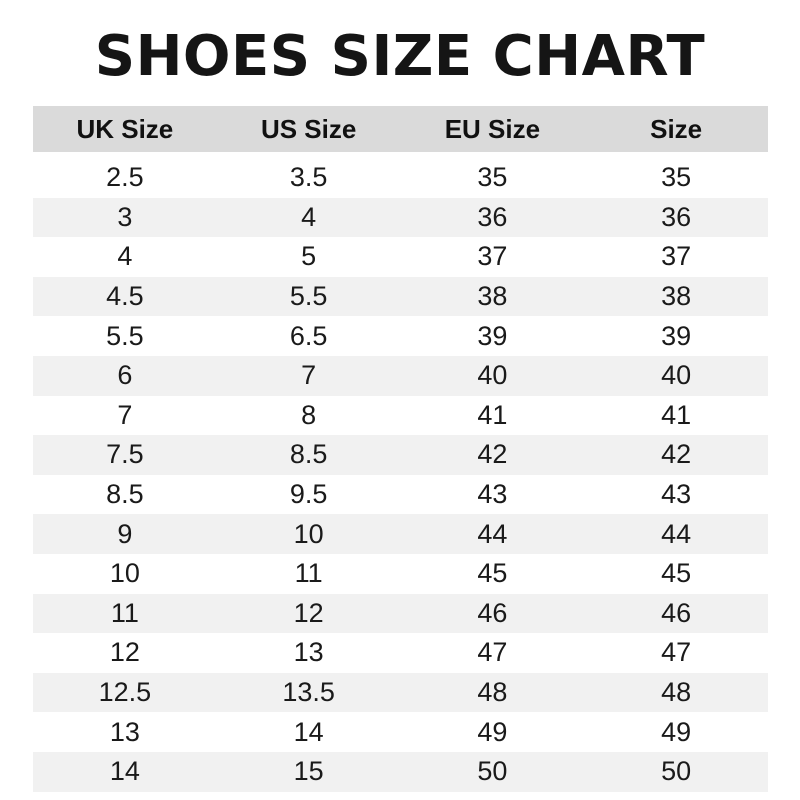 The height and width of the screenshot is (800, 800). What do you see at coordinates (400, 257) in the screenshot?
I see `table-row: 4 5 37 37` at bounding box center [400, 257].